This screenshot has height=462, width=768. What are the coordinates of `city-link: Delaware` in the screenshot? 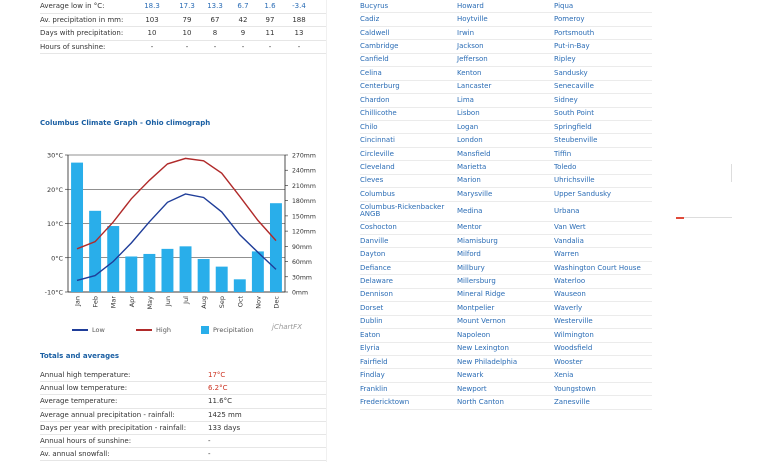 It's located at (376, 281).